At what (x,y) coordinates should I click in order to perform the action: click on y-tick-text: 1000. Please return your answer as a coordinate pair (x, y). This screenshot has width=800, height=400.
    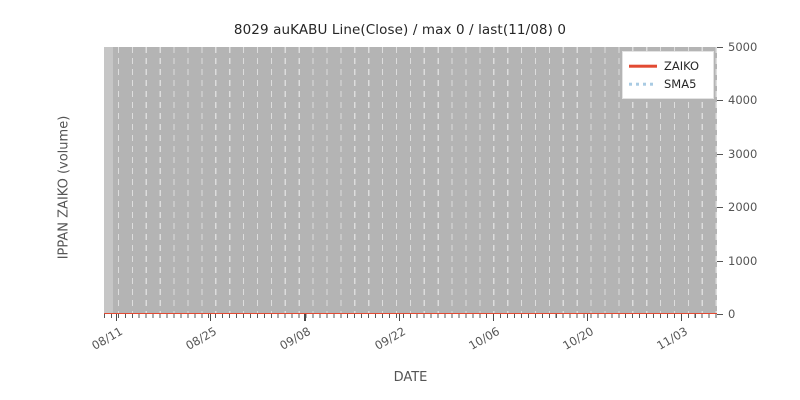
    Looking at the image, I should click on (743, 260).